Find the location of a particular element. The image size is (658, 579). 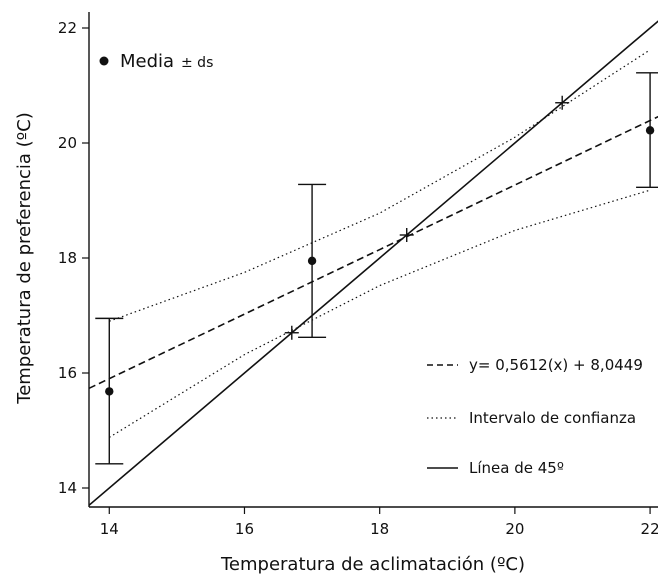

x-tick-label: 20 is located at coordinates (514, 529).